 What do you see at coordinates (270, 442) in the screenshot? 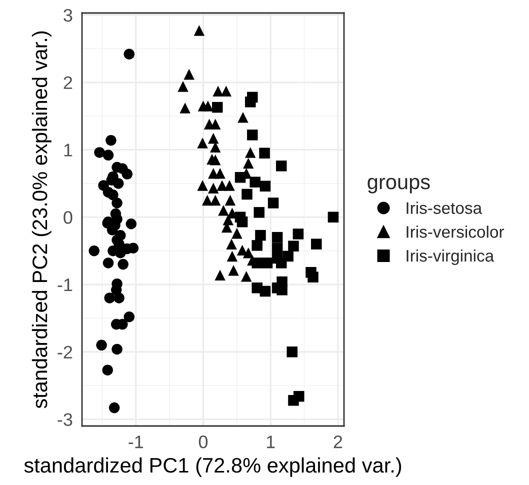
I see `x-tick-label: 1` at bounding box center [270, 442].